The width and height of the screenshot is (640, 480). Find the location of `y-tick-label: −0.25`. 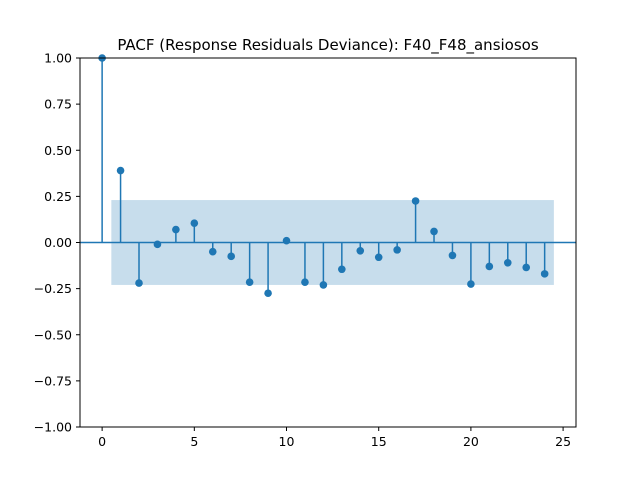

y-tick-label: −0.25 is located at coordinates (53, 288).